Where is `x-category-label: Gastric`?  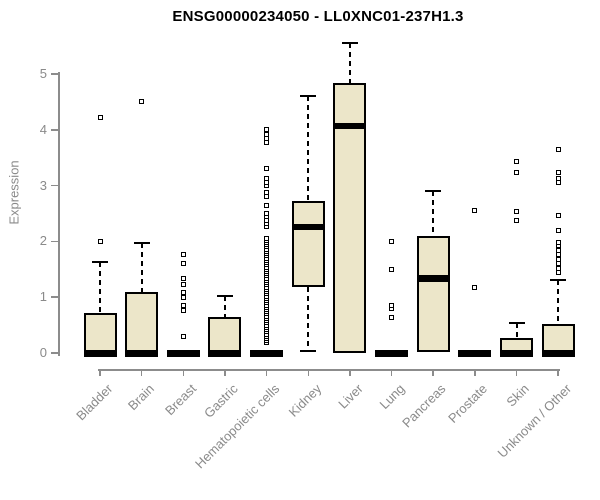 x-category-label: Gastric is located at coordinates (220, 401).